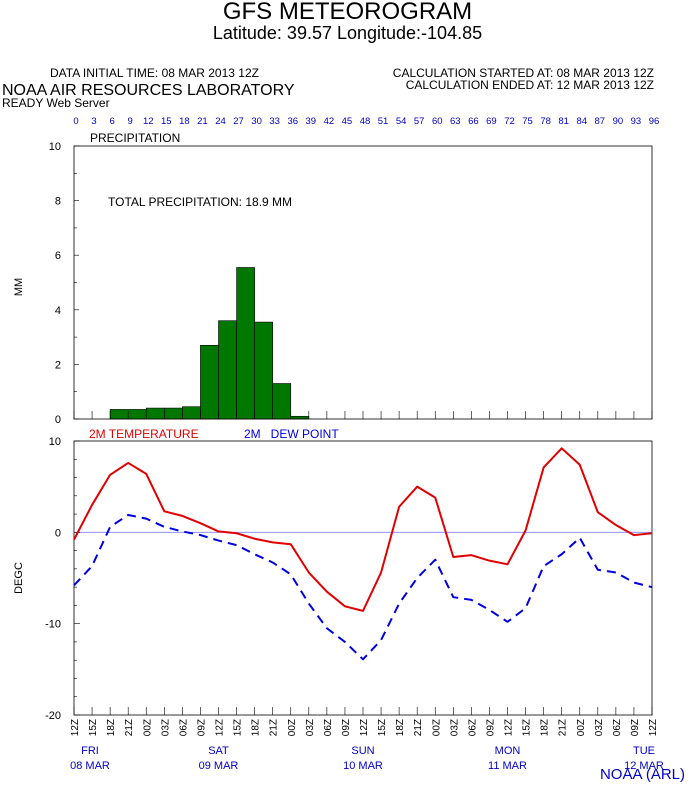 Image resolution: width=695 pixels, height=787 pixels. What do you see at coordinates (654, 121) in the screenshot?
I see `forecast-hour-label: 96` at bounding box center [654, 121].